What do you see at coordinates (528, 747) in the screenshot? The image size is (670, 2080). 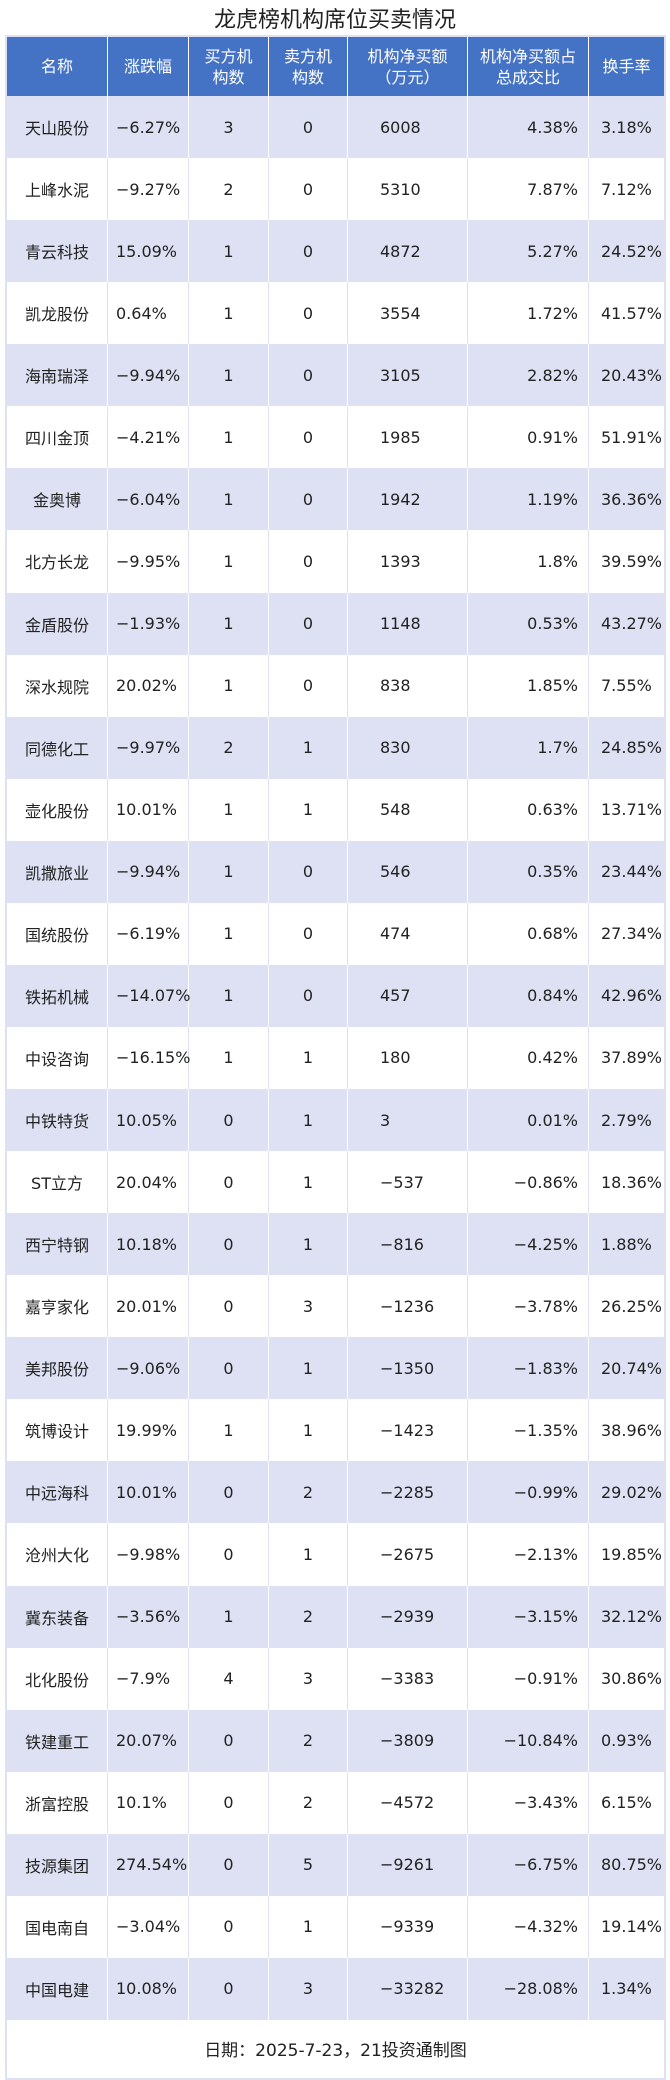 I see `table-cell: 1.7%` at bounding box center [528, 747].